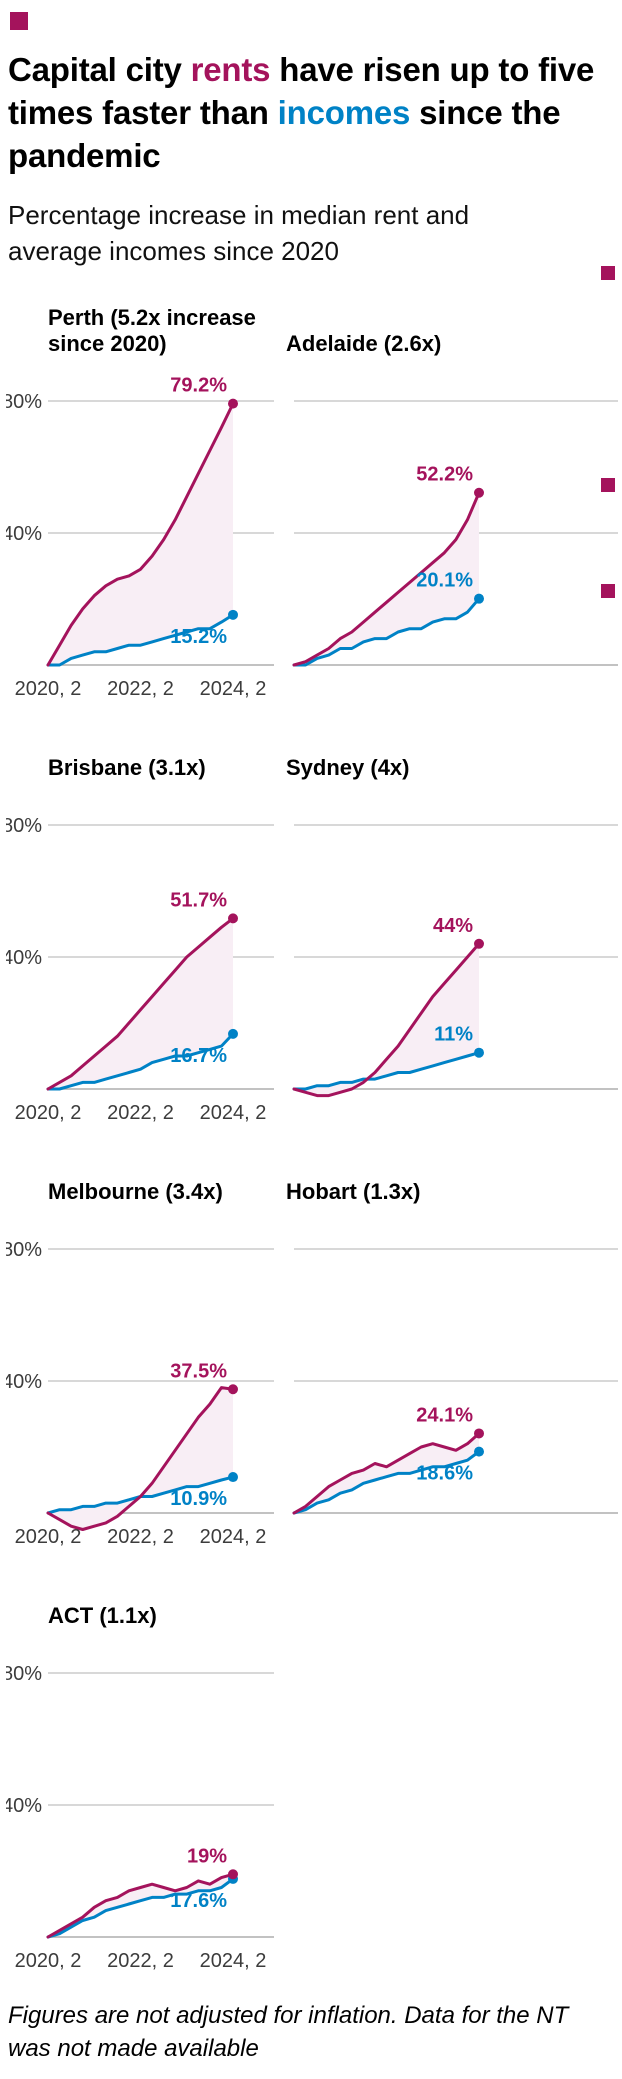 Image resolution: width=622 pixels, height=2079 pixels. I want to click on chart-canvas: 80% 40% 79.2% 15.2% 2020, 2 2022, 2 2024, 2, so click(140, 537).